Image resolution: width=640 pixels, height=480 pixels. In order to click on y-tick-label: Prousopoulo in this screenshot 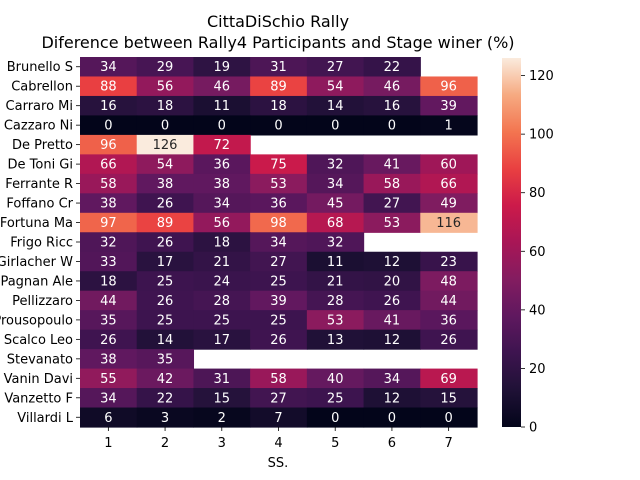, I will do `click(36, 320)`.